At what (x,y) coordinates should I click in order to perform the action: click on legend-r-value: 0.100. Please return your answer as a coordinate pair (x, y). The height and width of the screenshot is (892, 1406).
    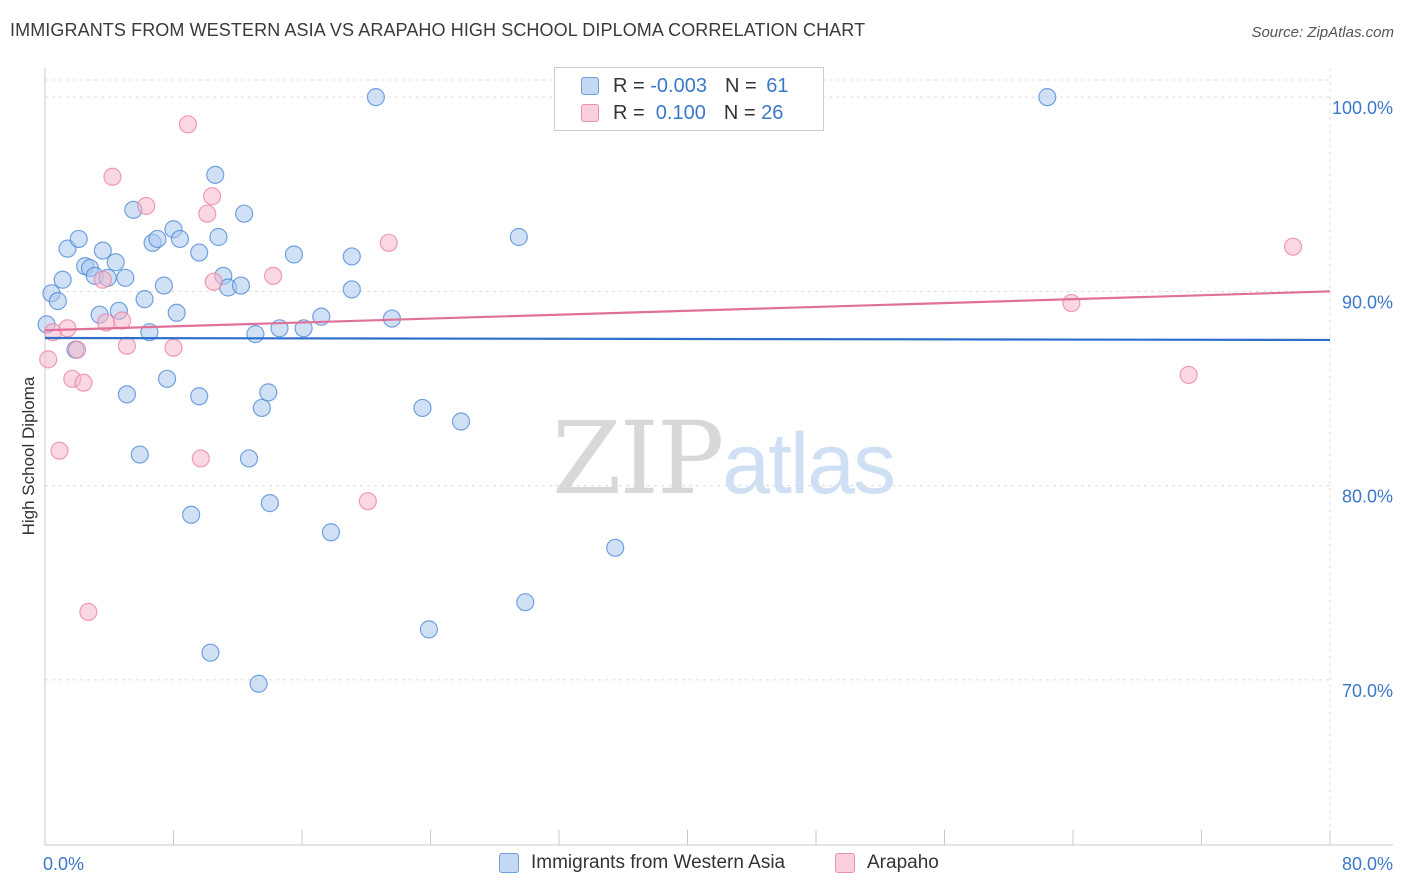
    Looking at the image, I should click on (678, 112).